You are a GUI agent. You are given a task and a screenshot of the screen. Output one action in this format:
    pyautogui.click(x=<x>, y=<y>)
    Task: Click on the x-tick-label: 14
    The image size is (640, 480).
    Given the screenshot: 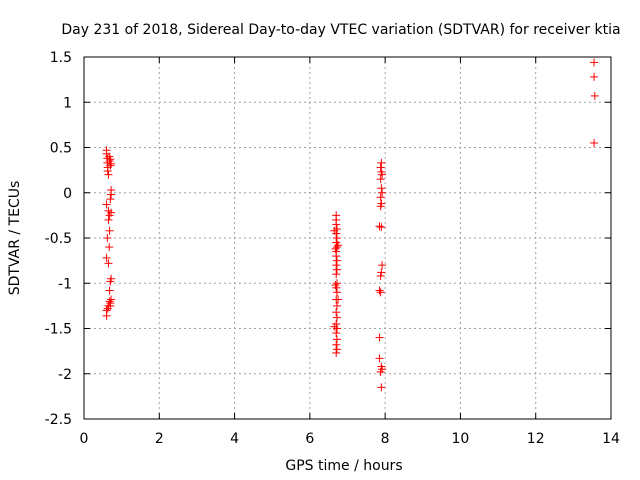 What is the action you would take?
    pyautogui.click(x=611, y=439)
    